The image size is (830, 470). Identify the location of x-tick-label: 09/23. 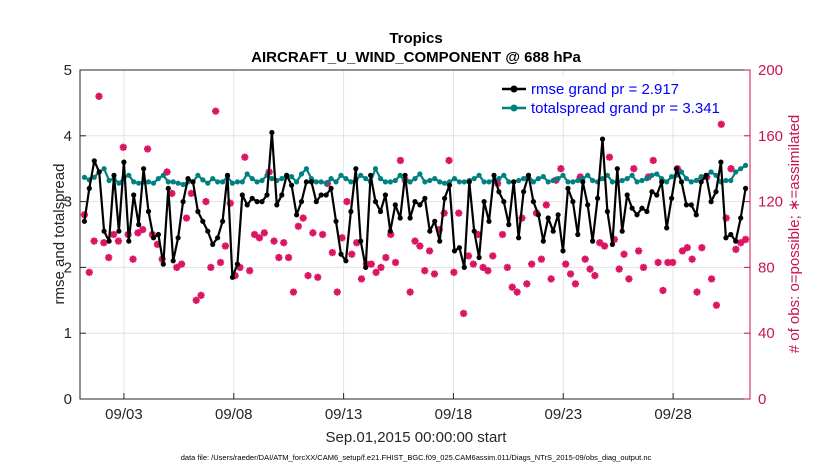
(564, 414).